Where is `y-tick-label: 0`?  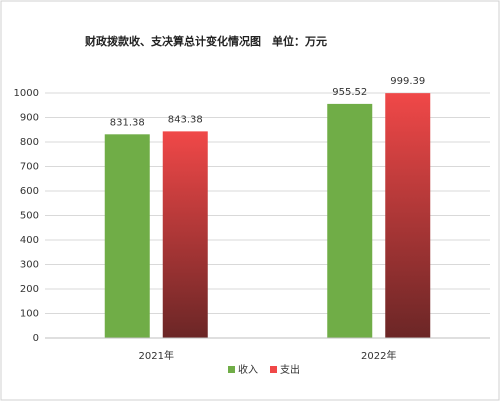 y-tick-label: 0 is located at coordinates (36, 338).